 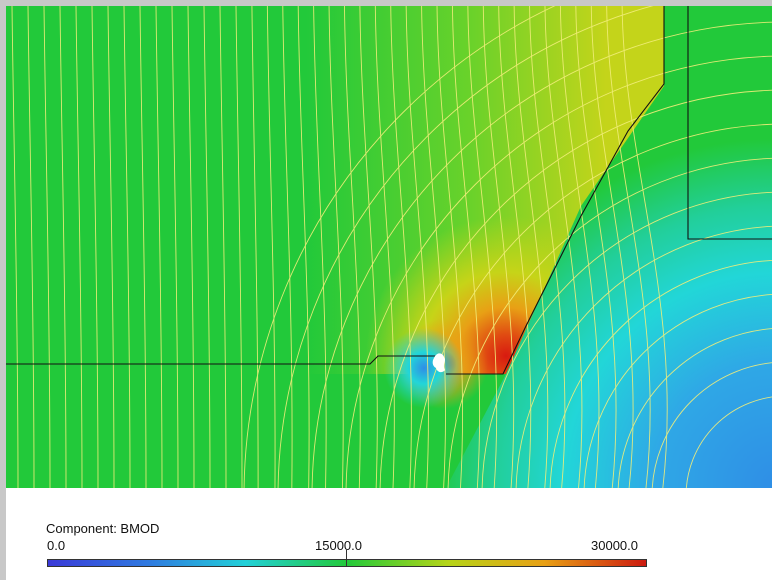 I want to click on void-blob, so click(x=438, y=363).